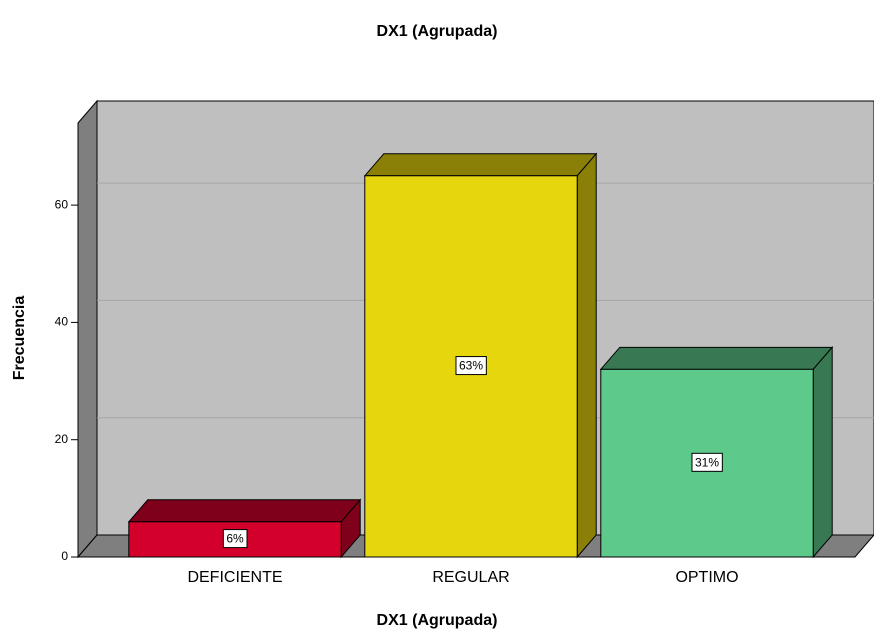  What do you see at coordinates (64, 556) in the screenshot?
I see `y-tick-label: 0` at bounding box center [64, 556].